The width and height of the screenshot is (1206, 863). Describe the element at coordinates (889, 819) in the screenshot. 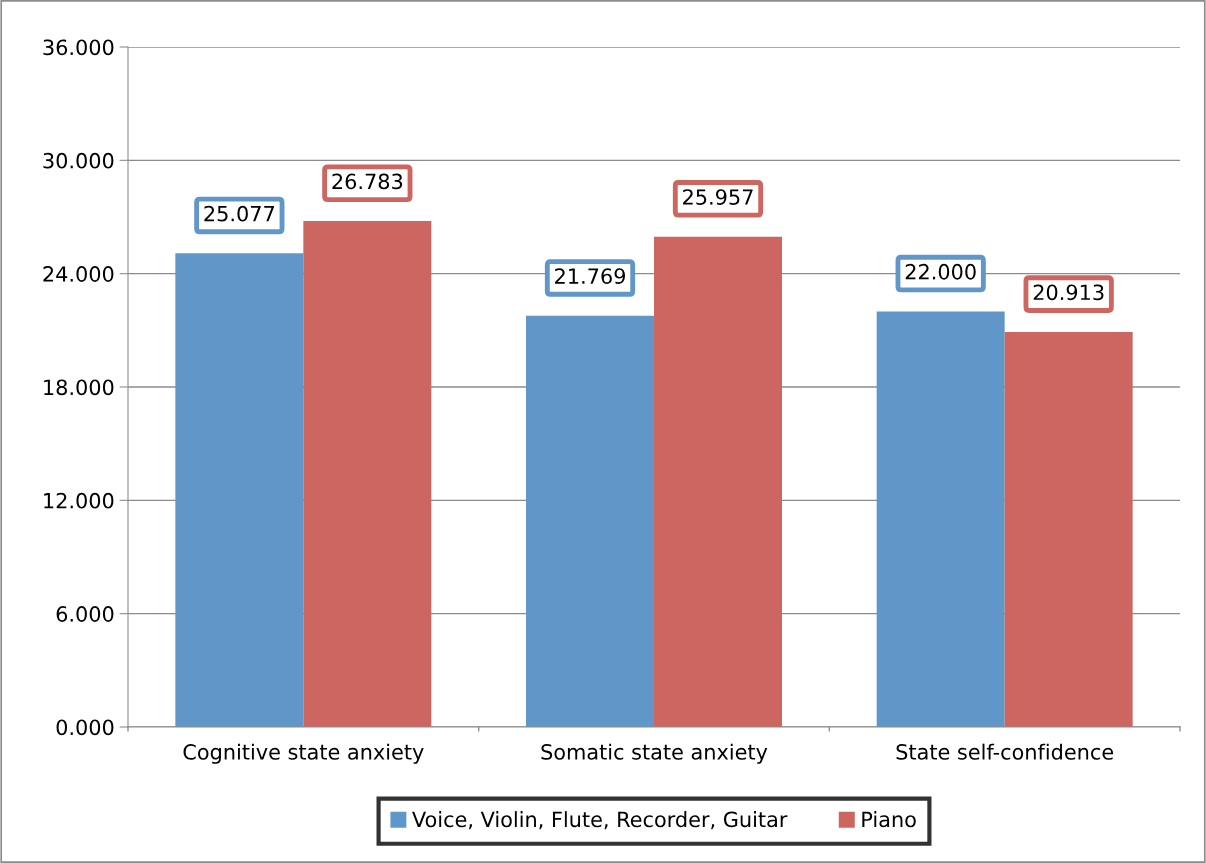

I see `legend-label: Piano` at that location.